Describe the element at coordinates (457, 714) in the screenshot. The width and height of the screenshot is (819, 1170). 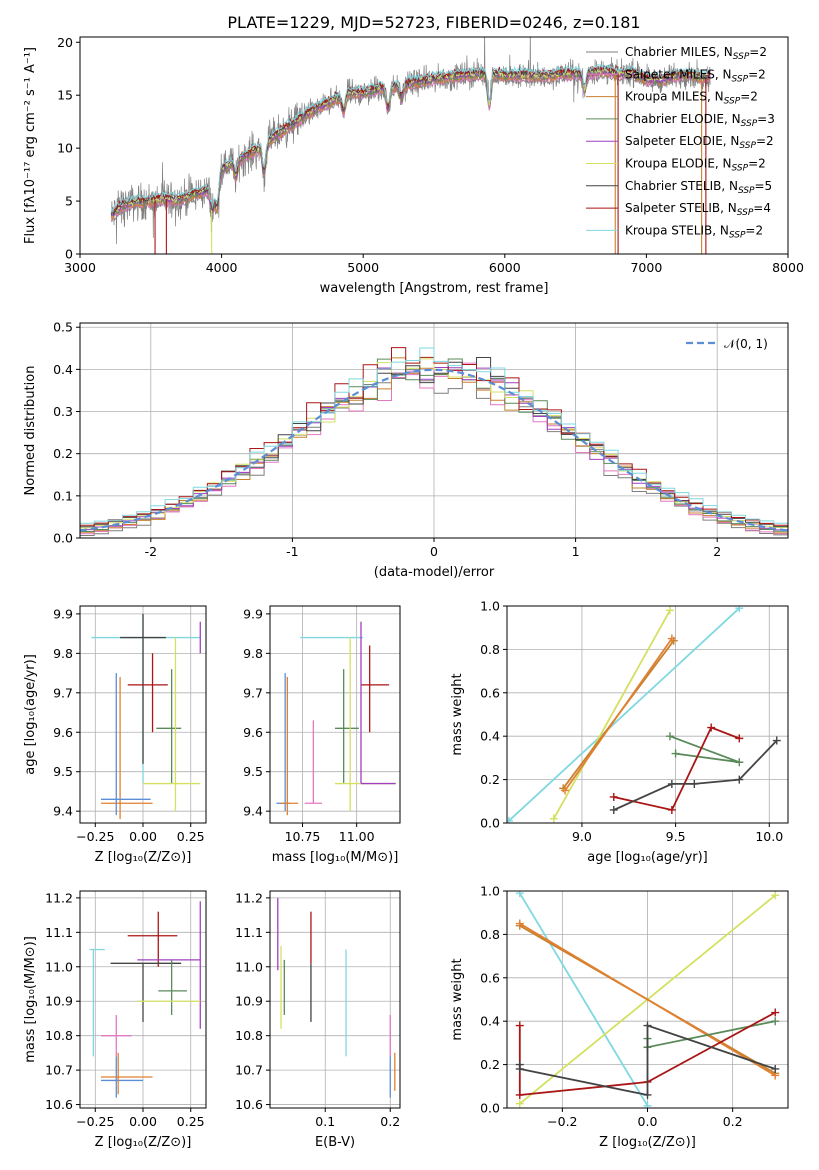
I see `y-axis-label: mass weight` at that location.